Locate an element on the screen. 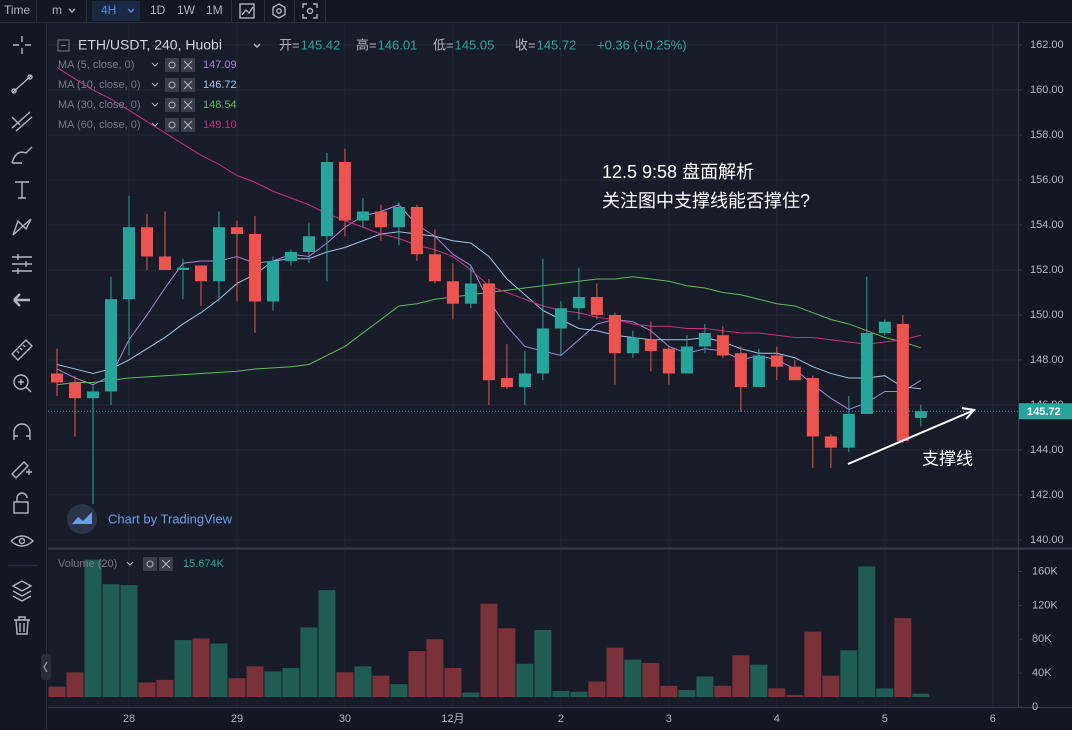 The width and height of the screenshot is (1072, 730). chart-type-icon is located at coordinates (247, 11).